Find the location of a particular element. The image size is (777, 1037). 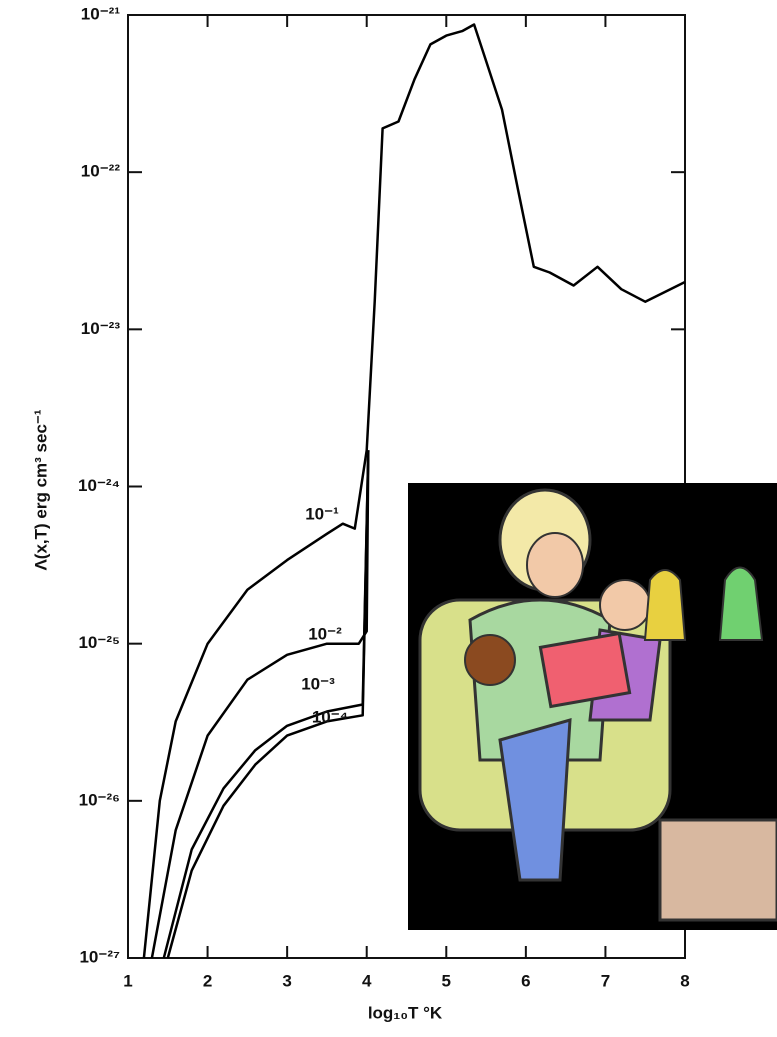

y-tick-label: 10⁻²² is located at coordinates (101, 171).